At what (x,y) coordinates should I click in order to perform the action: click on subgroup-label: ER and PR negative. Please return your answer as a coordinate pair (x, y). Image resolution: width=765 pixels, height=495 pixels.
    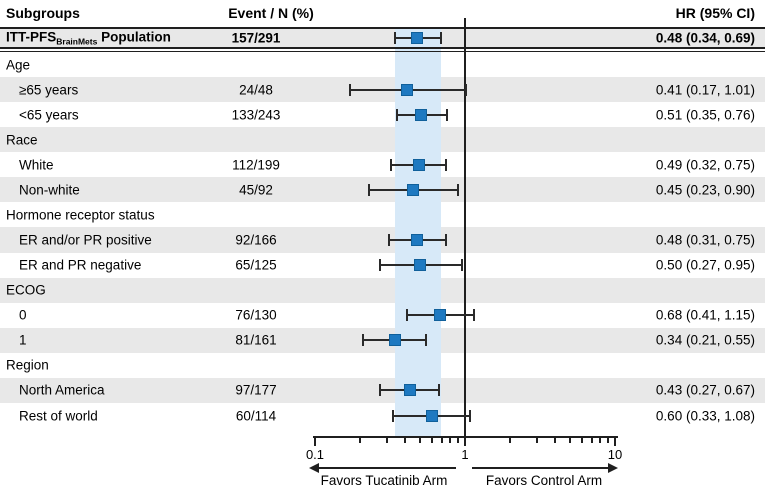
    Looking at the image, I should click on (80, 265).